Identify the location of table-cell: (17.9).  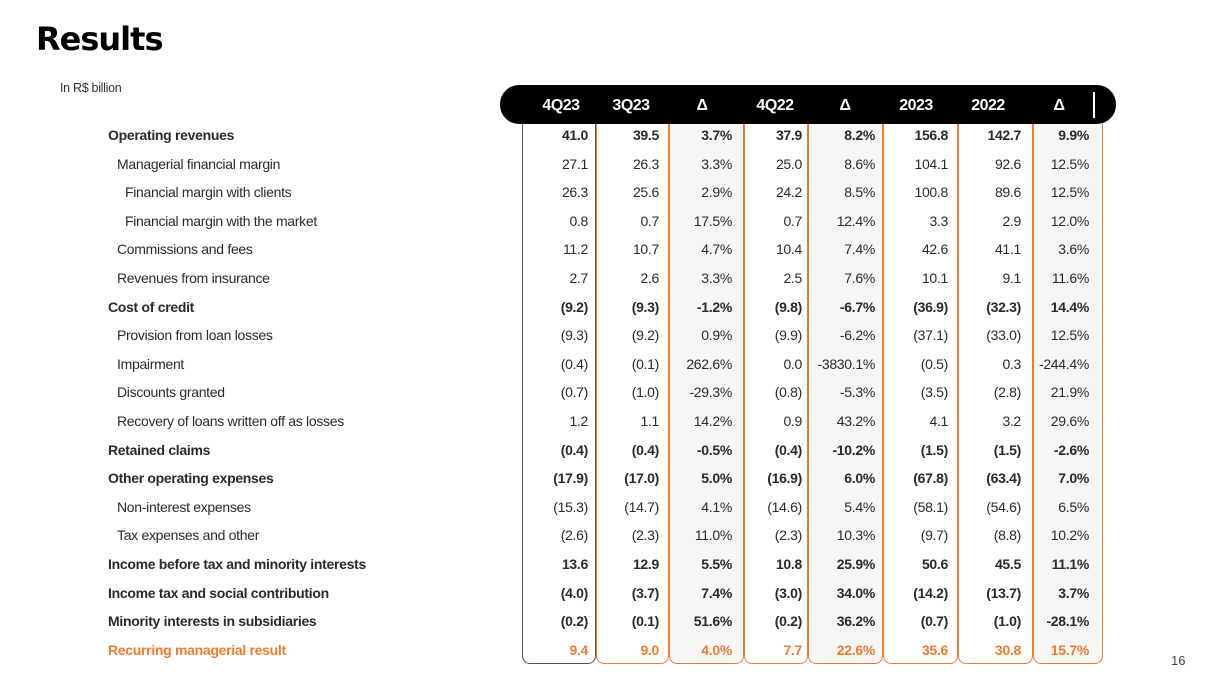
(570, 478).